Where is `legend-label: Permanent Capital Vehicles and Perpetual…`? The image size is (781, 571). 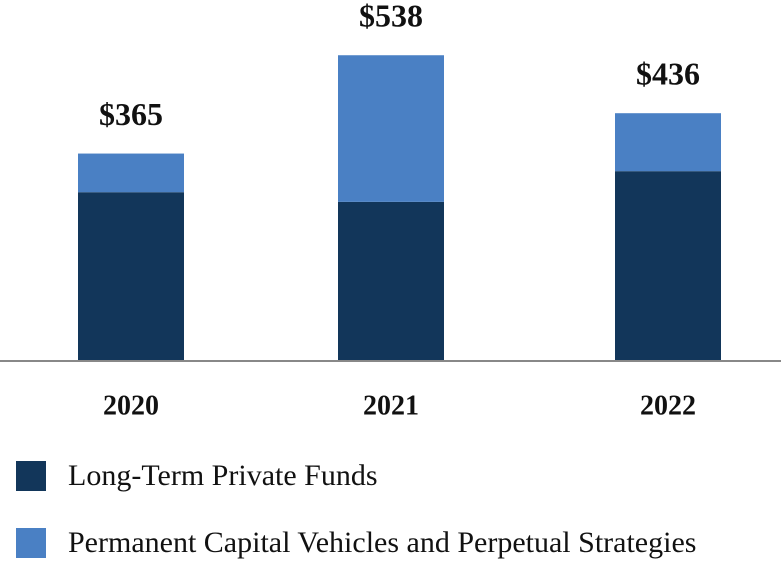 legend-label: Permanent Capital Vehicles and Perpetual… is located at coordinates (382, 542).